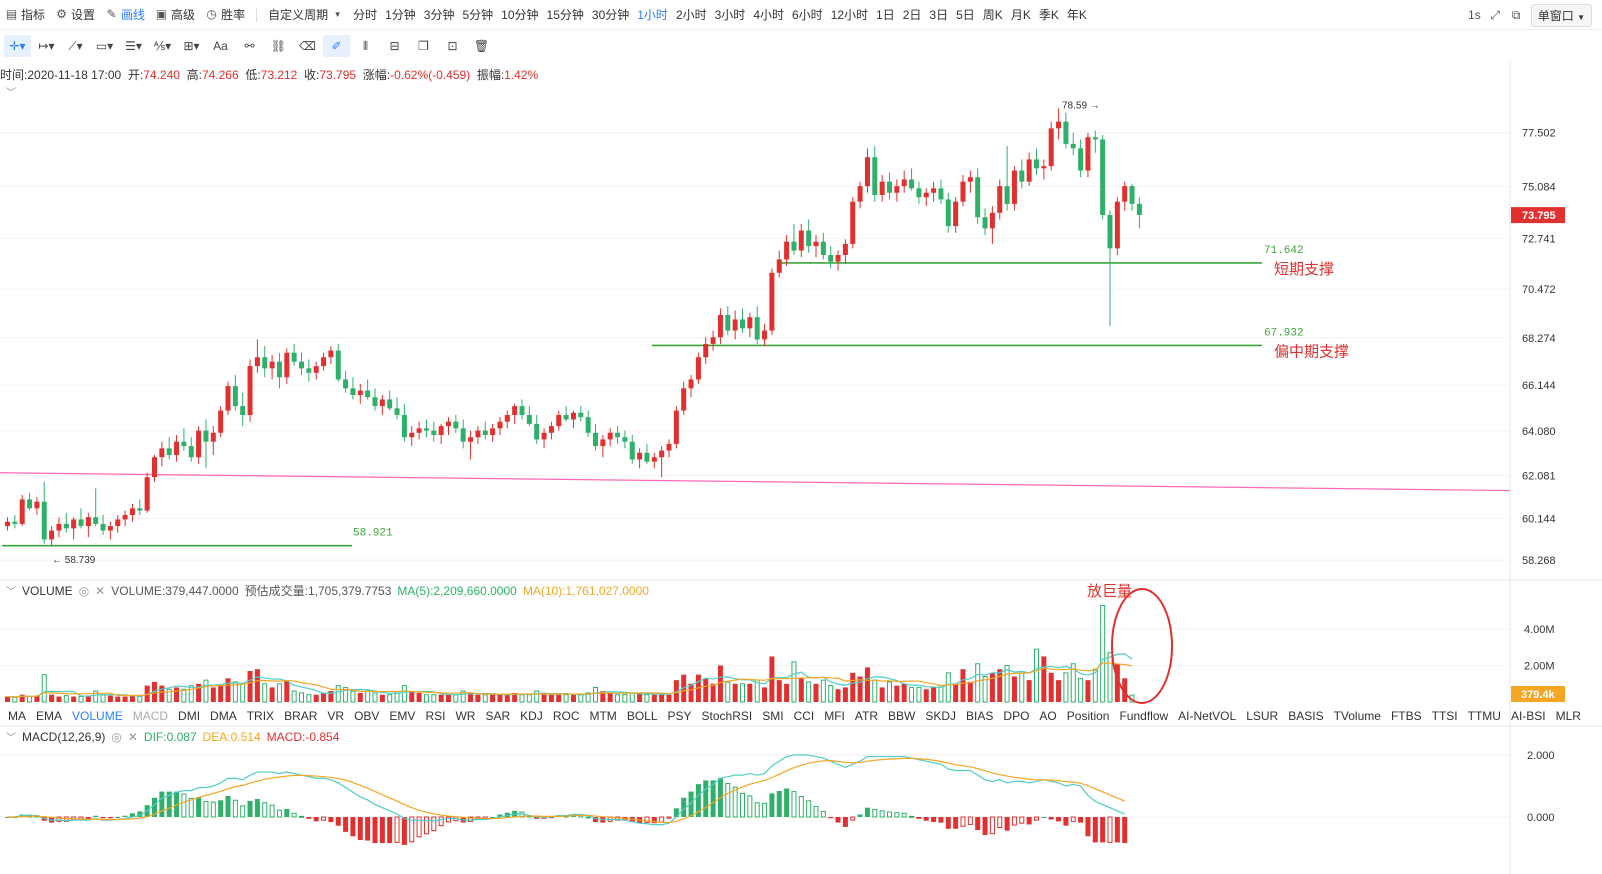 This screenshot has width=1602, height=874. I want to click on advanced-menu: ▣ 高级, so click(175, 15).